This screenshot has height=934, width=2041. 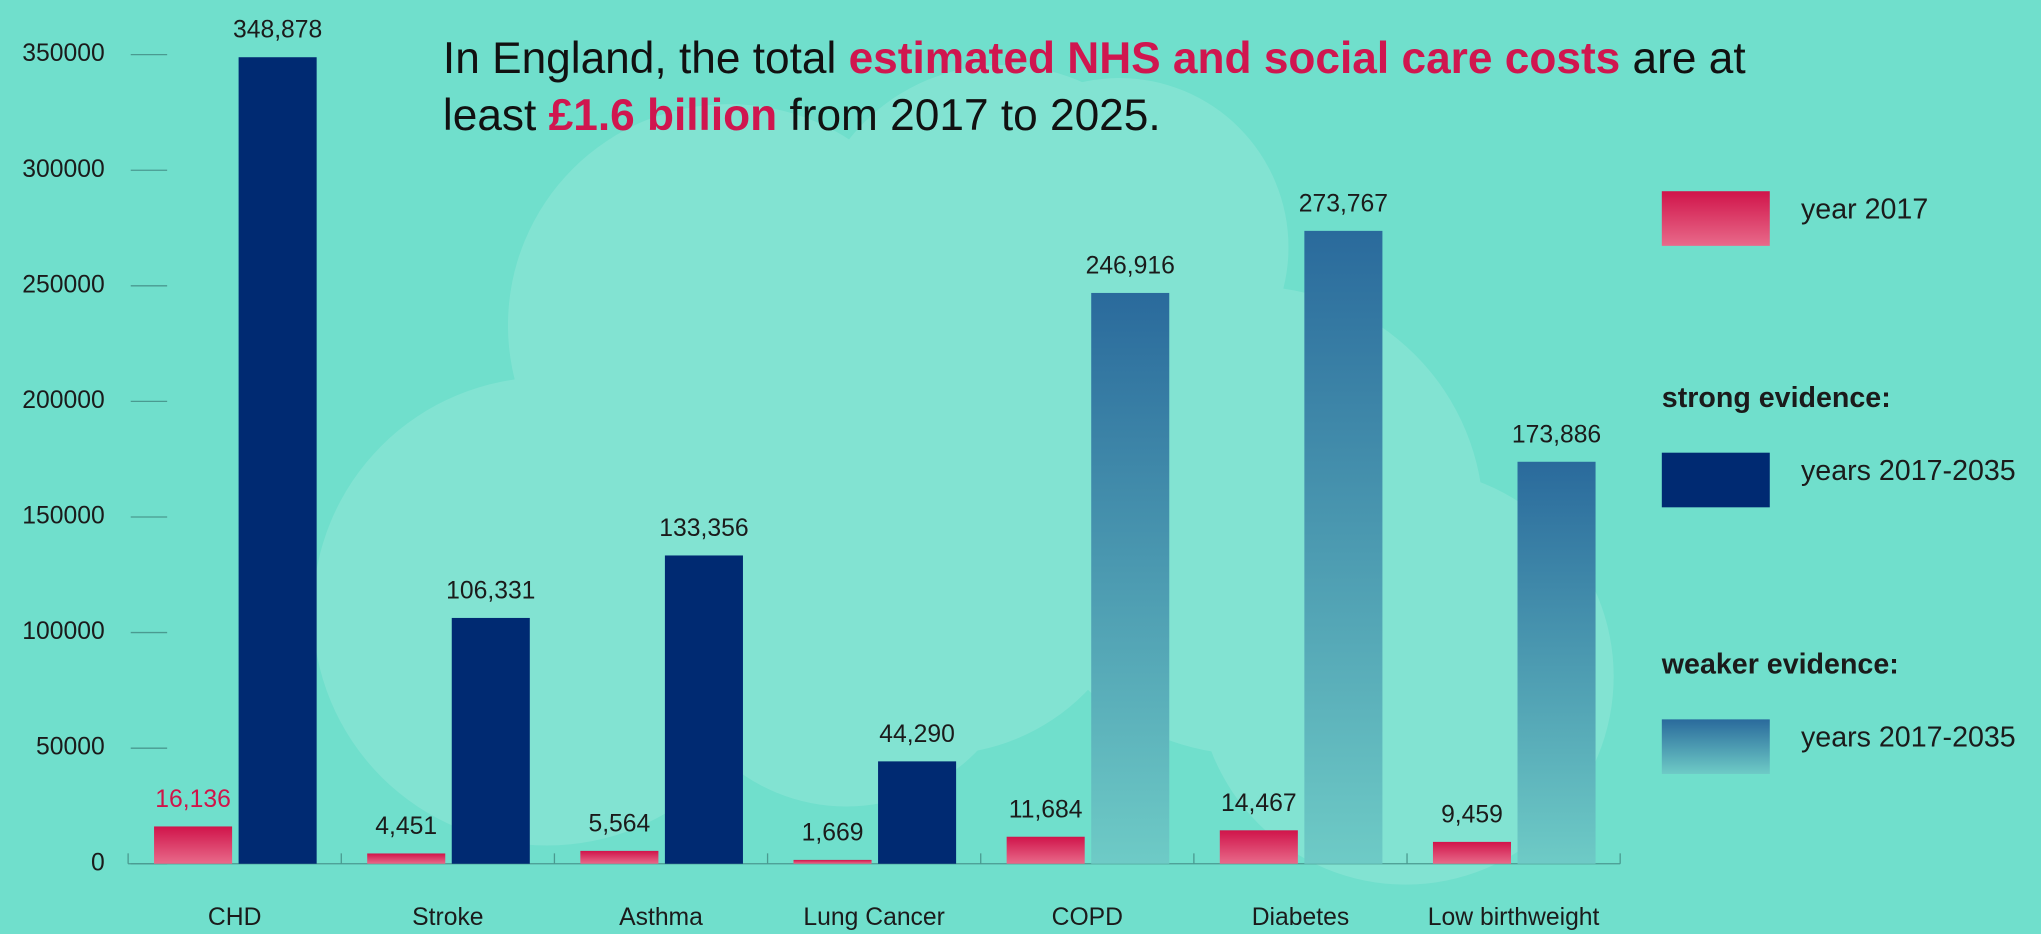 What do you see at coordinates (661, 917) in the screenshot?
I see `x-tick-label: Asthma` at bounding box center [661, 917].